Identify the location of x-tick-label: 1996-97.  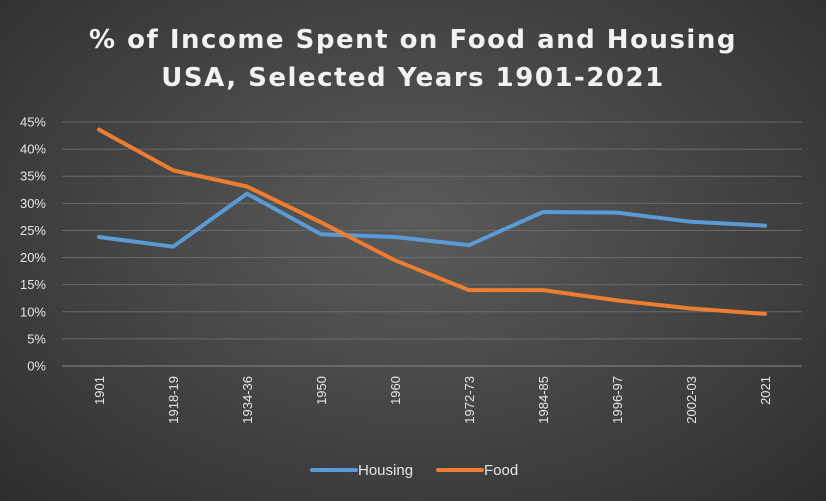
(617, 400).